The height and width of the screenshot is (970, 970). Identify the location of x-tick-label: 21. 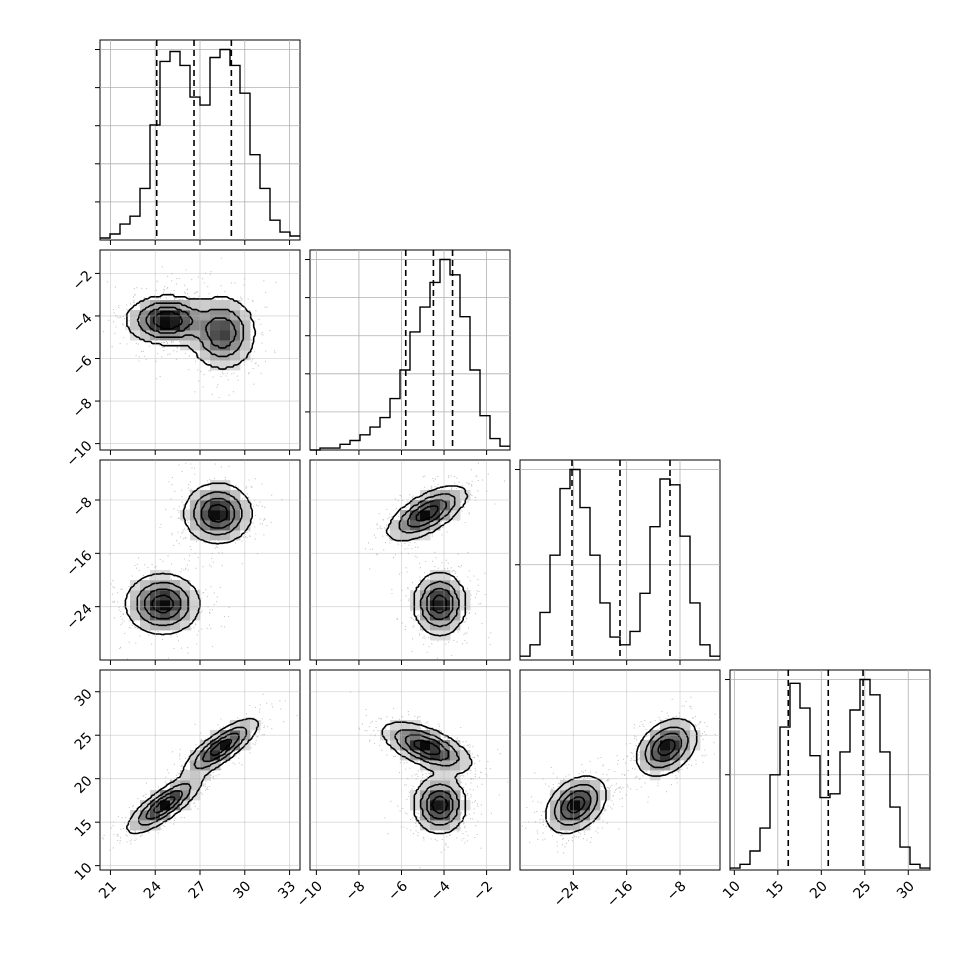
(108, 890).